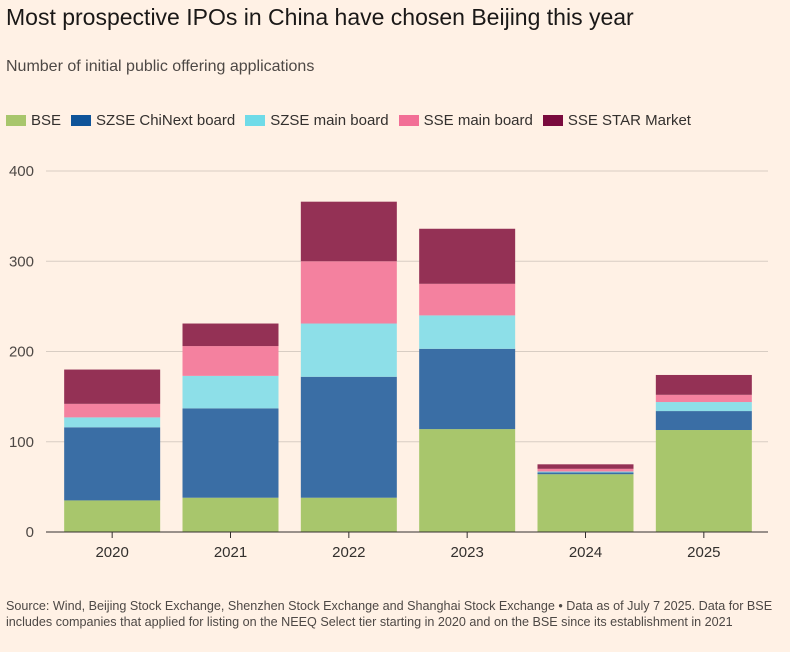  Describe the element at coordinates (112, 386) in the screenshot. I see `bar-2020-sse-star-market` at that location.